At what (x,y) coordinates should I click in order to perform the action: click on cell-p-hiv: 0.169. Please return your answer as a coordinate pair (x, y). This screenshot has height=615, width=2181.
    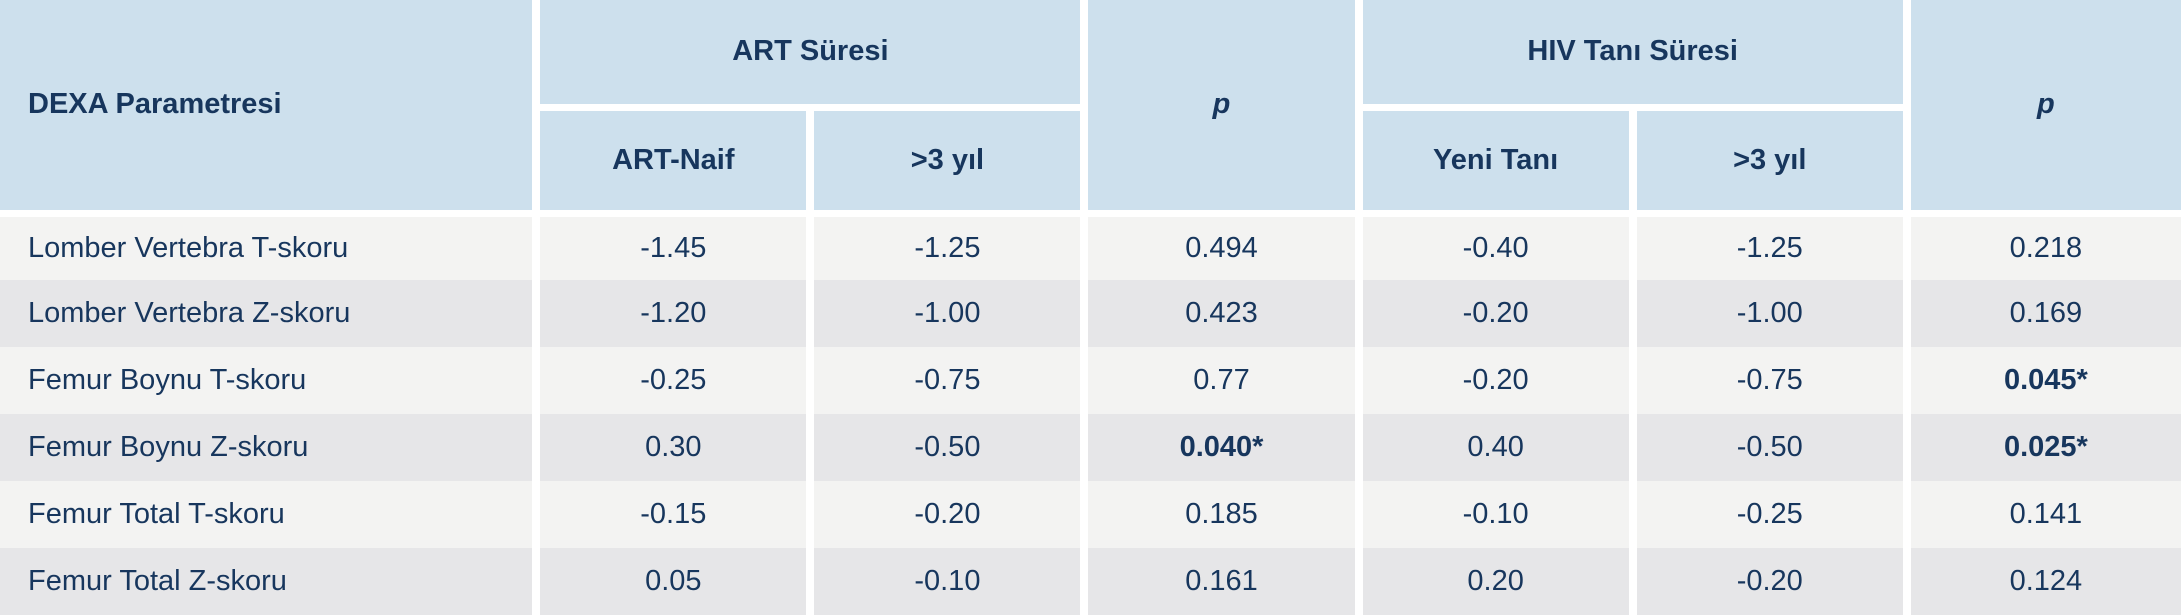
    Looking at the image, I should click on (2041, 313).